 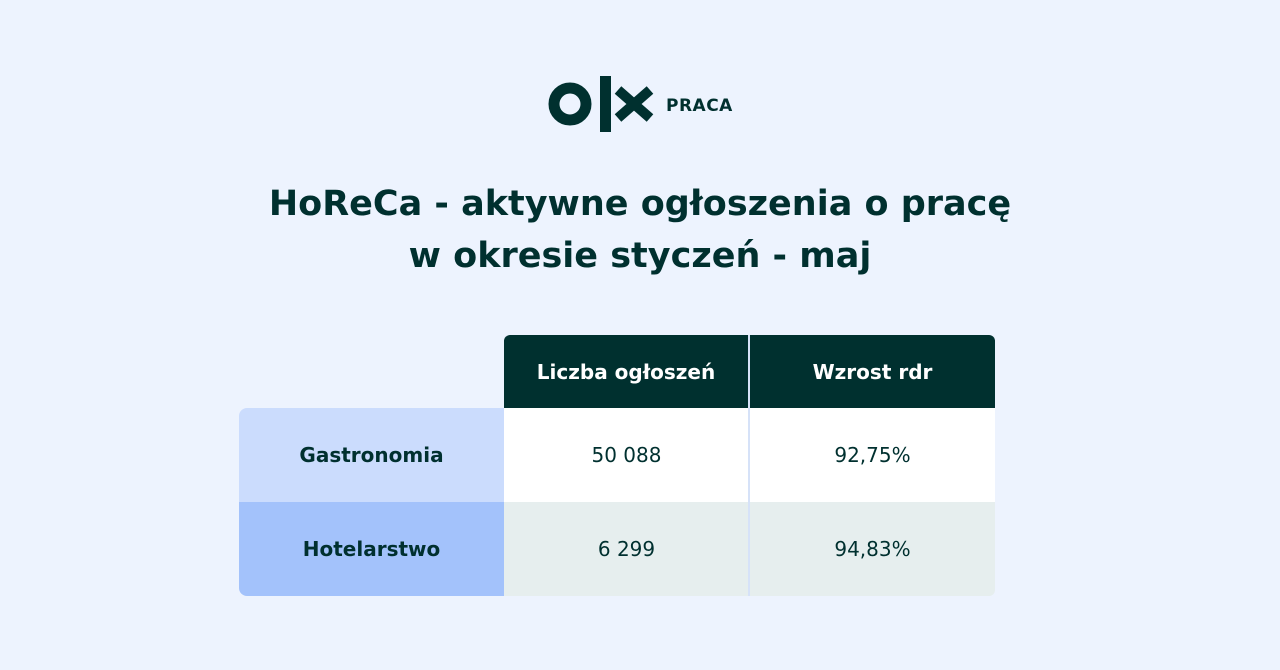 I want to click on cell-growth-hotelarstwo: 94,83%, so click(x=872, y=549).